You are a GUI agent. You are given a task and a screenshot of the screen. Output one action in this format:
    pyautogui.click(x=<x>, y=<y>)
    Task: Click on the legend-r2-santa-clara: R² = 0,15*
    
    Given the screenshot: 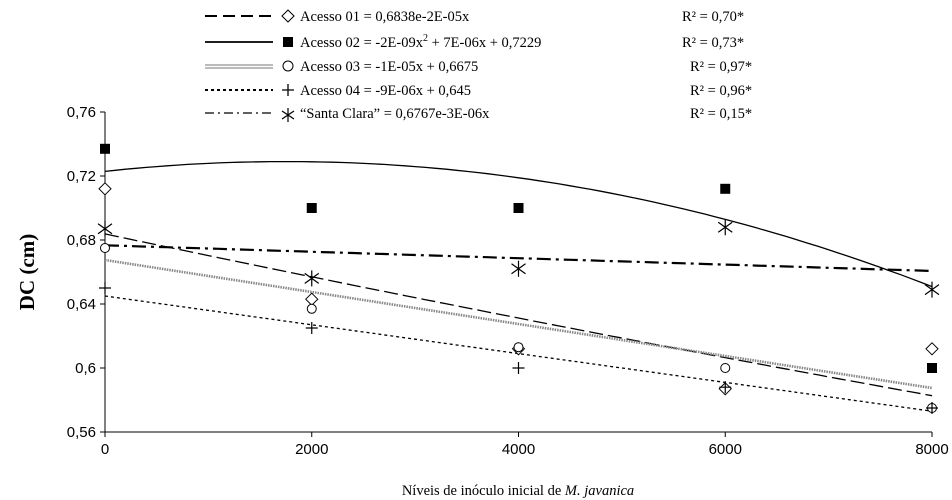 What is the action you would take?
    pyautogui.click(x=721, y=114)
    